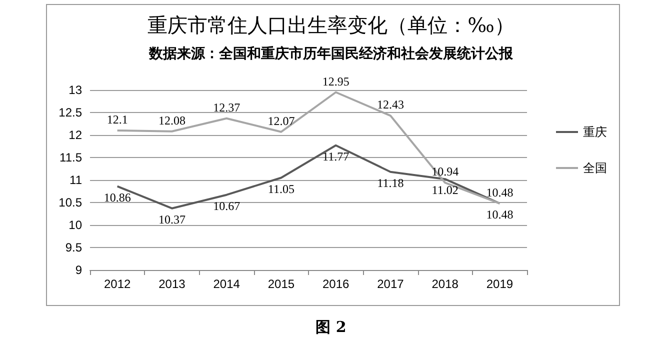  Describe the element at coordinates (281, 284) in the screenshot. I see `x-tick-label: 2015` at that location.